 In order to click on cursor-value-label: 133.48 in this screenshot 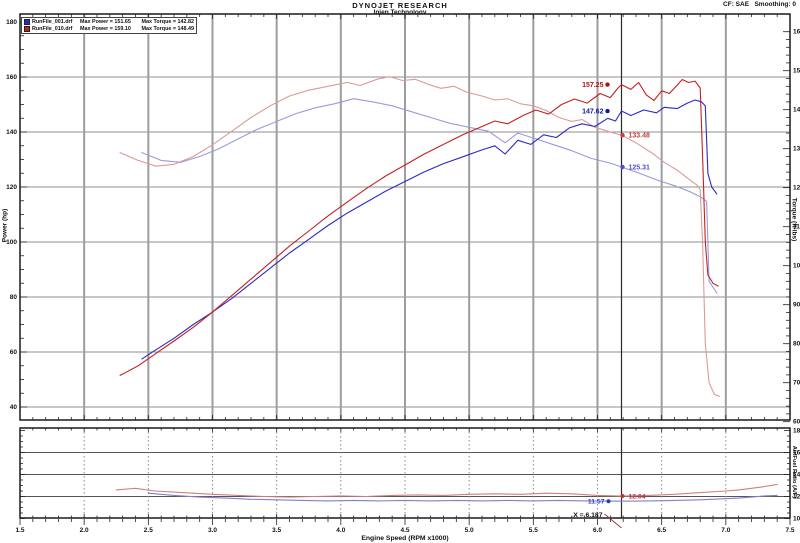, I will do `click(639, 136)`.